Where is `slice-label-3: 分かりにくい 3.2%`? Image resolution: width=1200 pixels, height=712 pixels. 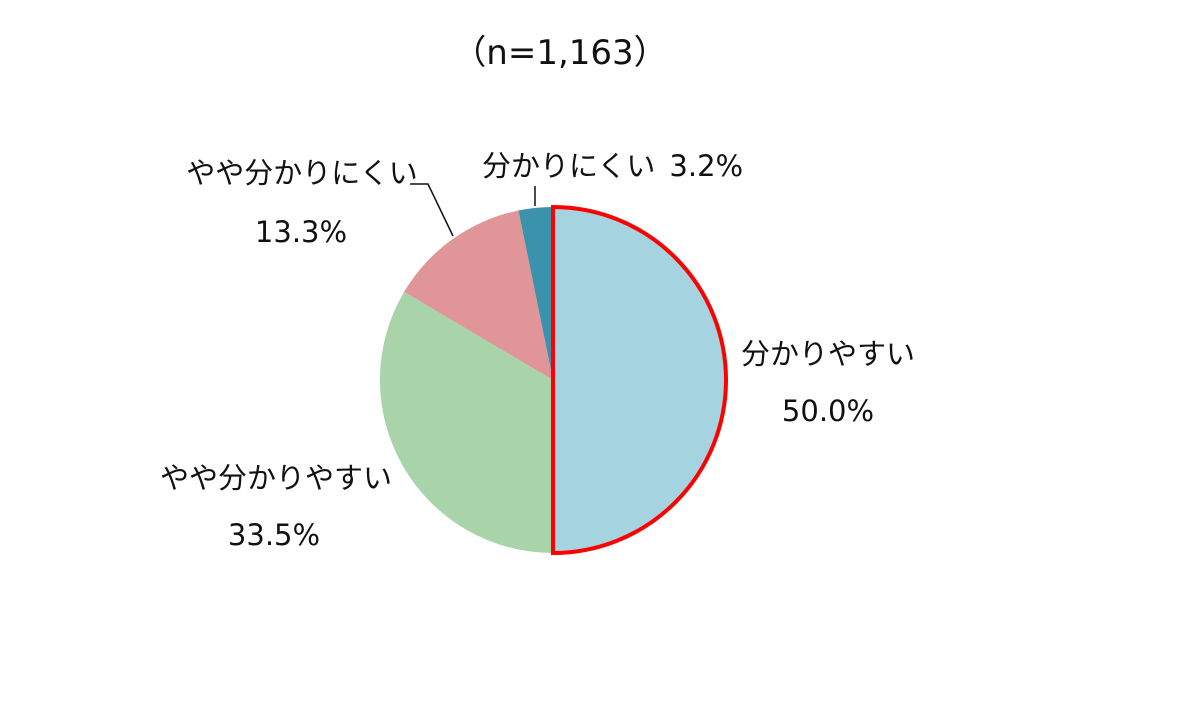
slice-label-3: 分かりにくい 3.2% is located at coordinates (612, 166).